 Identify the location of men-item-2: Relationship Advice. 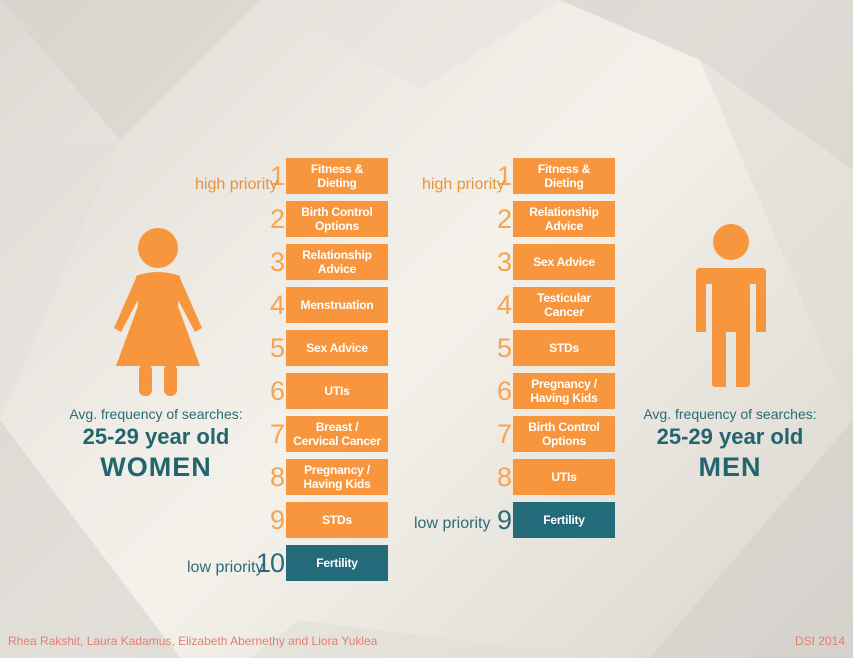
(564, 219).